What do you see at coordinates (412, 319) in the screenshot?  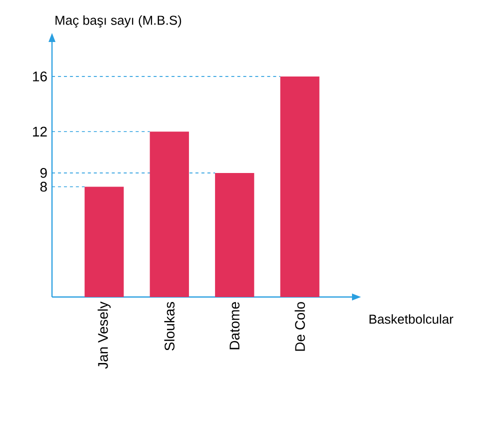 I see `x-axis-title: Basketbolcular` at bounding box center [412, 319].